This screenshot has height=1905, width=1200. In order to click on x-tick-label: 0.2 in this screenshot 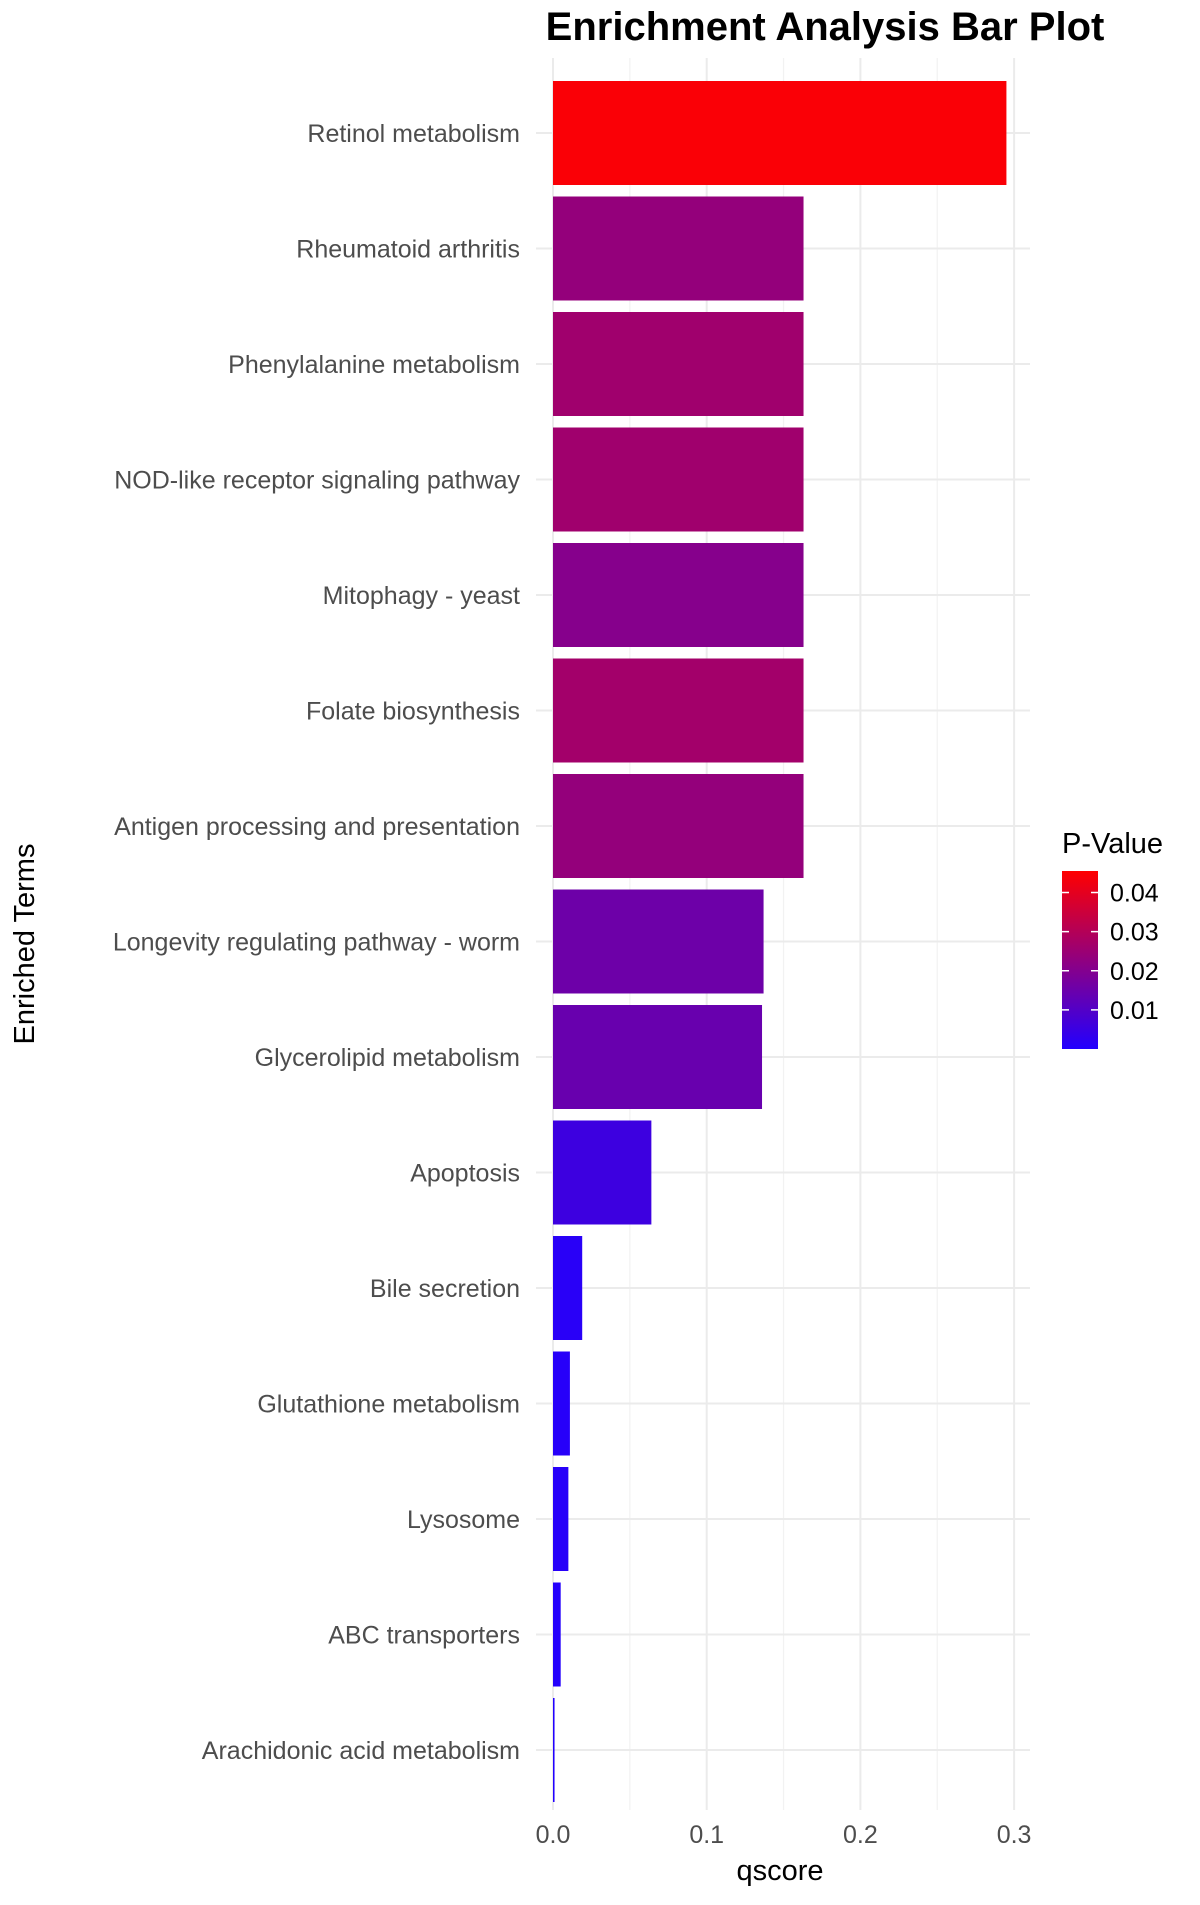, I will do `click(860, 1835)`.